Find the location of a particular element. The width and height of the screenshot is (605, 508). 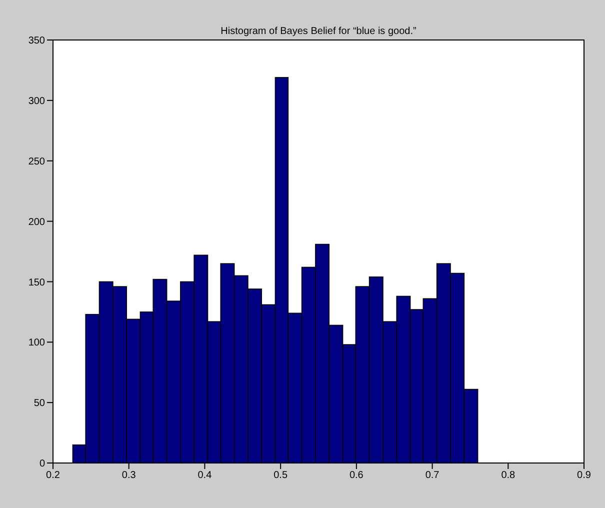

x-tick-label: 0.4 is located at coordinates (205, 476).